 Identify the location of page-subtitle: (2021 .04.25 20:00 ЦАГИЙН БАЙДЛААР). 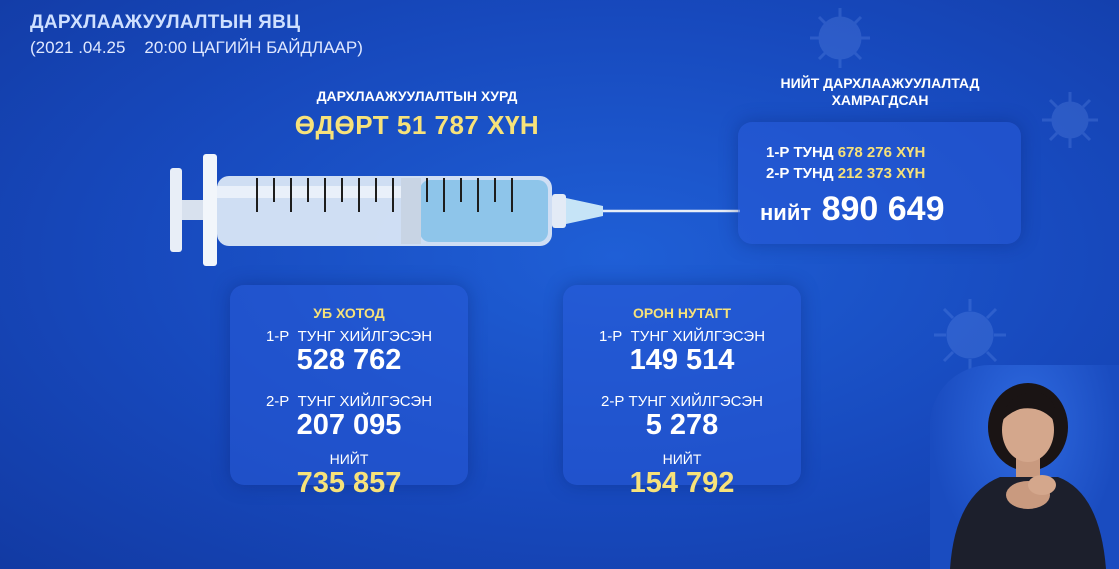
(196, 47).